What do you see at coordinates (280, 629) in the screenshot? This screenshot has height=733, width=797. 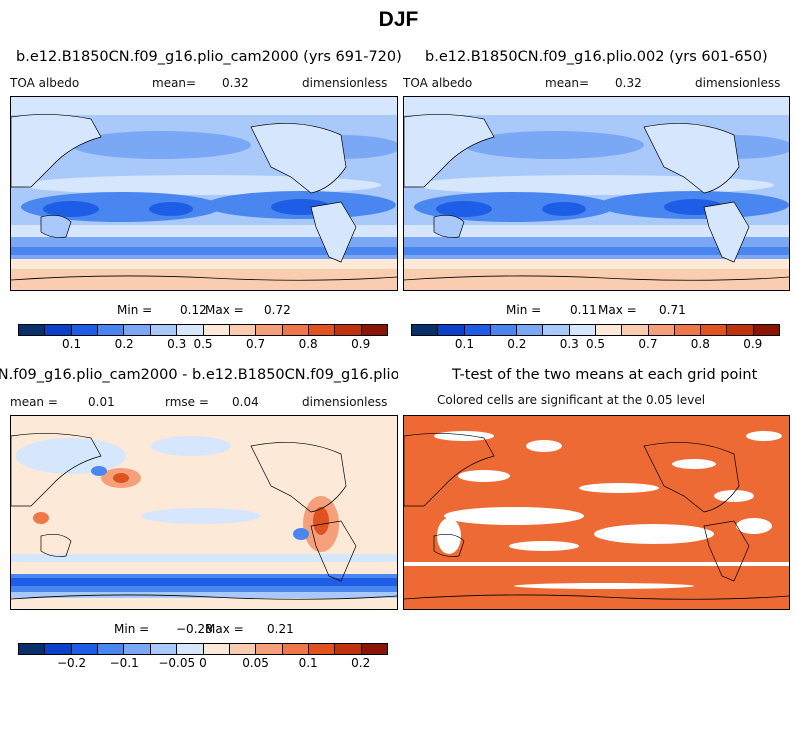 I see `panel3-max-value: 0.21` at bounding box center [280, 629].